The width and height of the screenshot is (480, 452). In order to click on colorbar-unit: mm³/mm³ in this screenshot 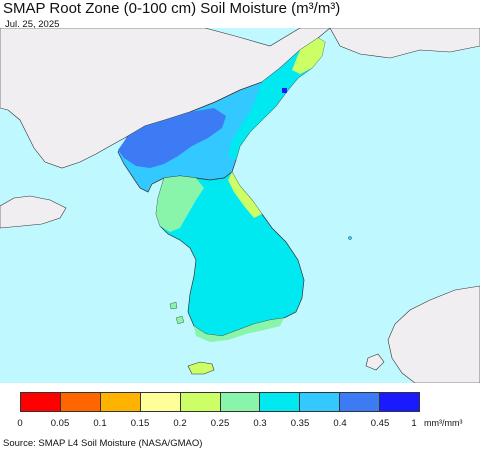, I will do `click(443, 423)`.